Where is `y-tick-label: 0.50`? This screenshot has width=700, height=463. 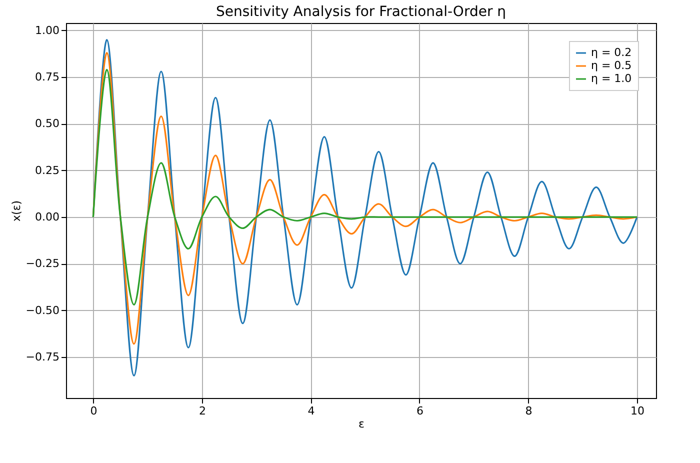 y-tick-label: 0.50 is located at coordinates (47, 123).